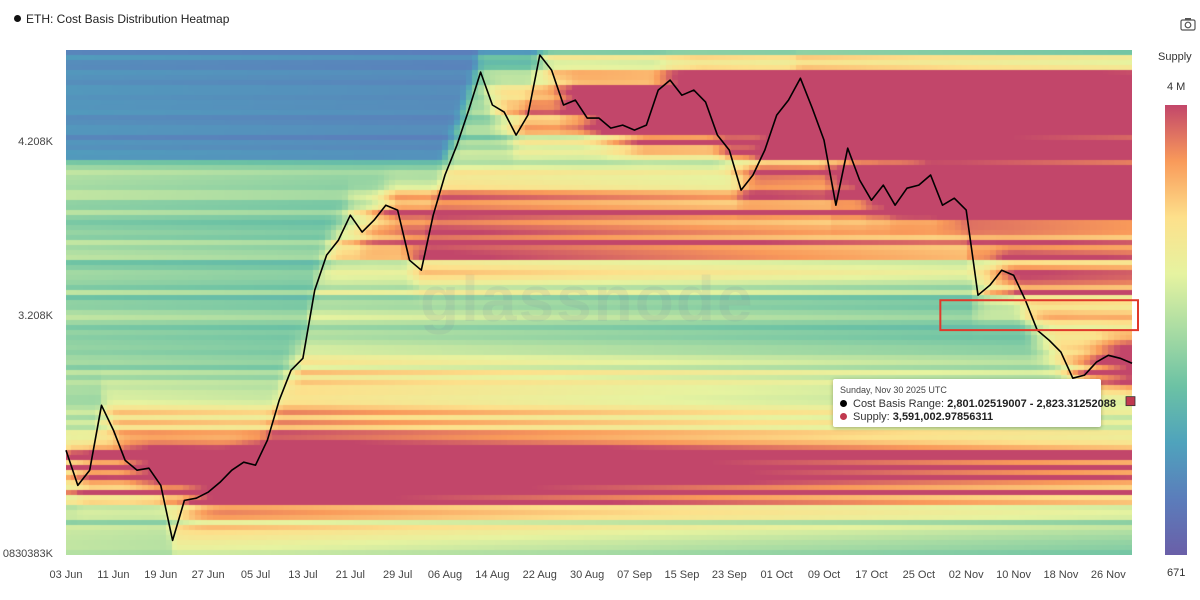 This screenshot has width=1200, height=600. Describe the element at coordinates (871, 417) in the screenshot. I see `tooltip-supply-label: Supply:` at that location.